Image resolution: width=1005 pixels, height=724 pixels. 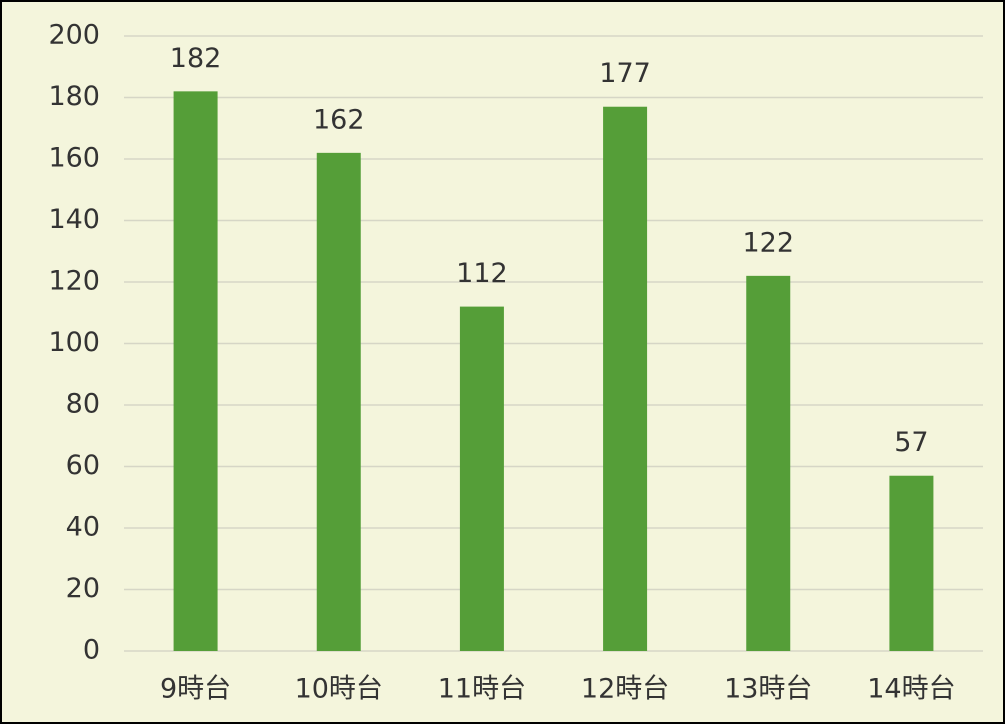 What do you see at coordinates (911, 442) in the screenshot?
I see `data-label: 57` at bounding box center [911, 442].